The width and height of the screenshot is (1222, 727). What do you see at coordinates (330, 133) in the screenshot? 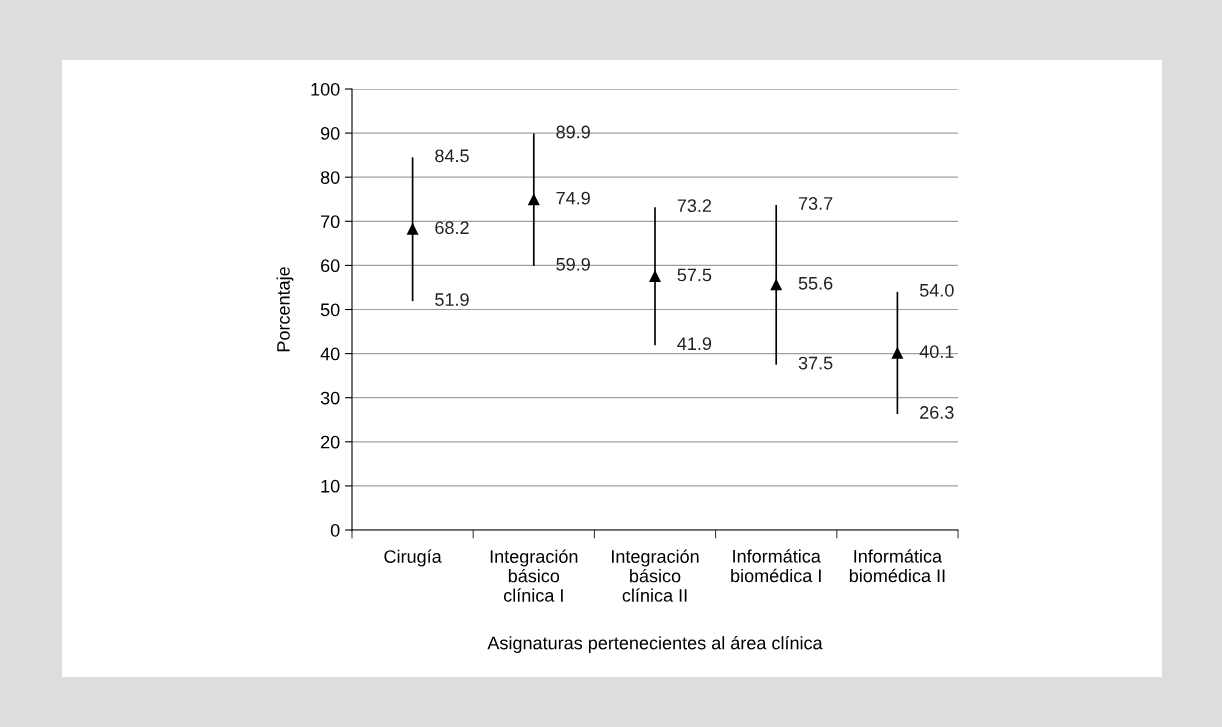
I see `y-tick-label: 90` at bounding box center [330, 133].